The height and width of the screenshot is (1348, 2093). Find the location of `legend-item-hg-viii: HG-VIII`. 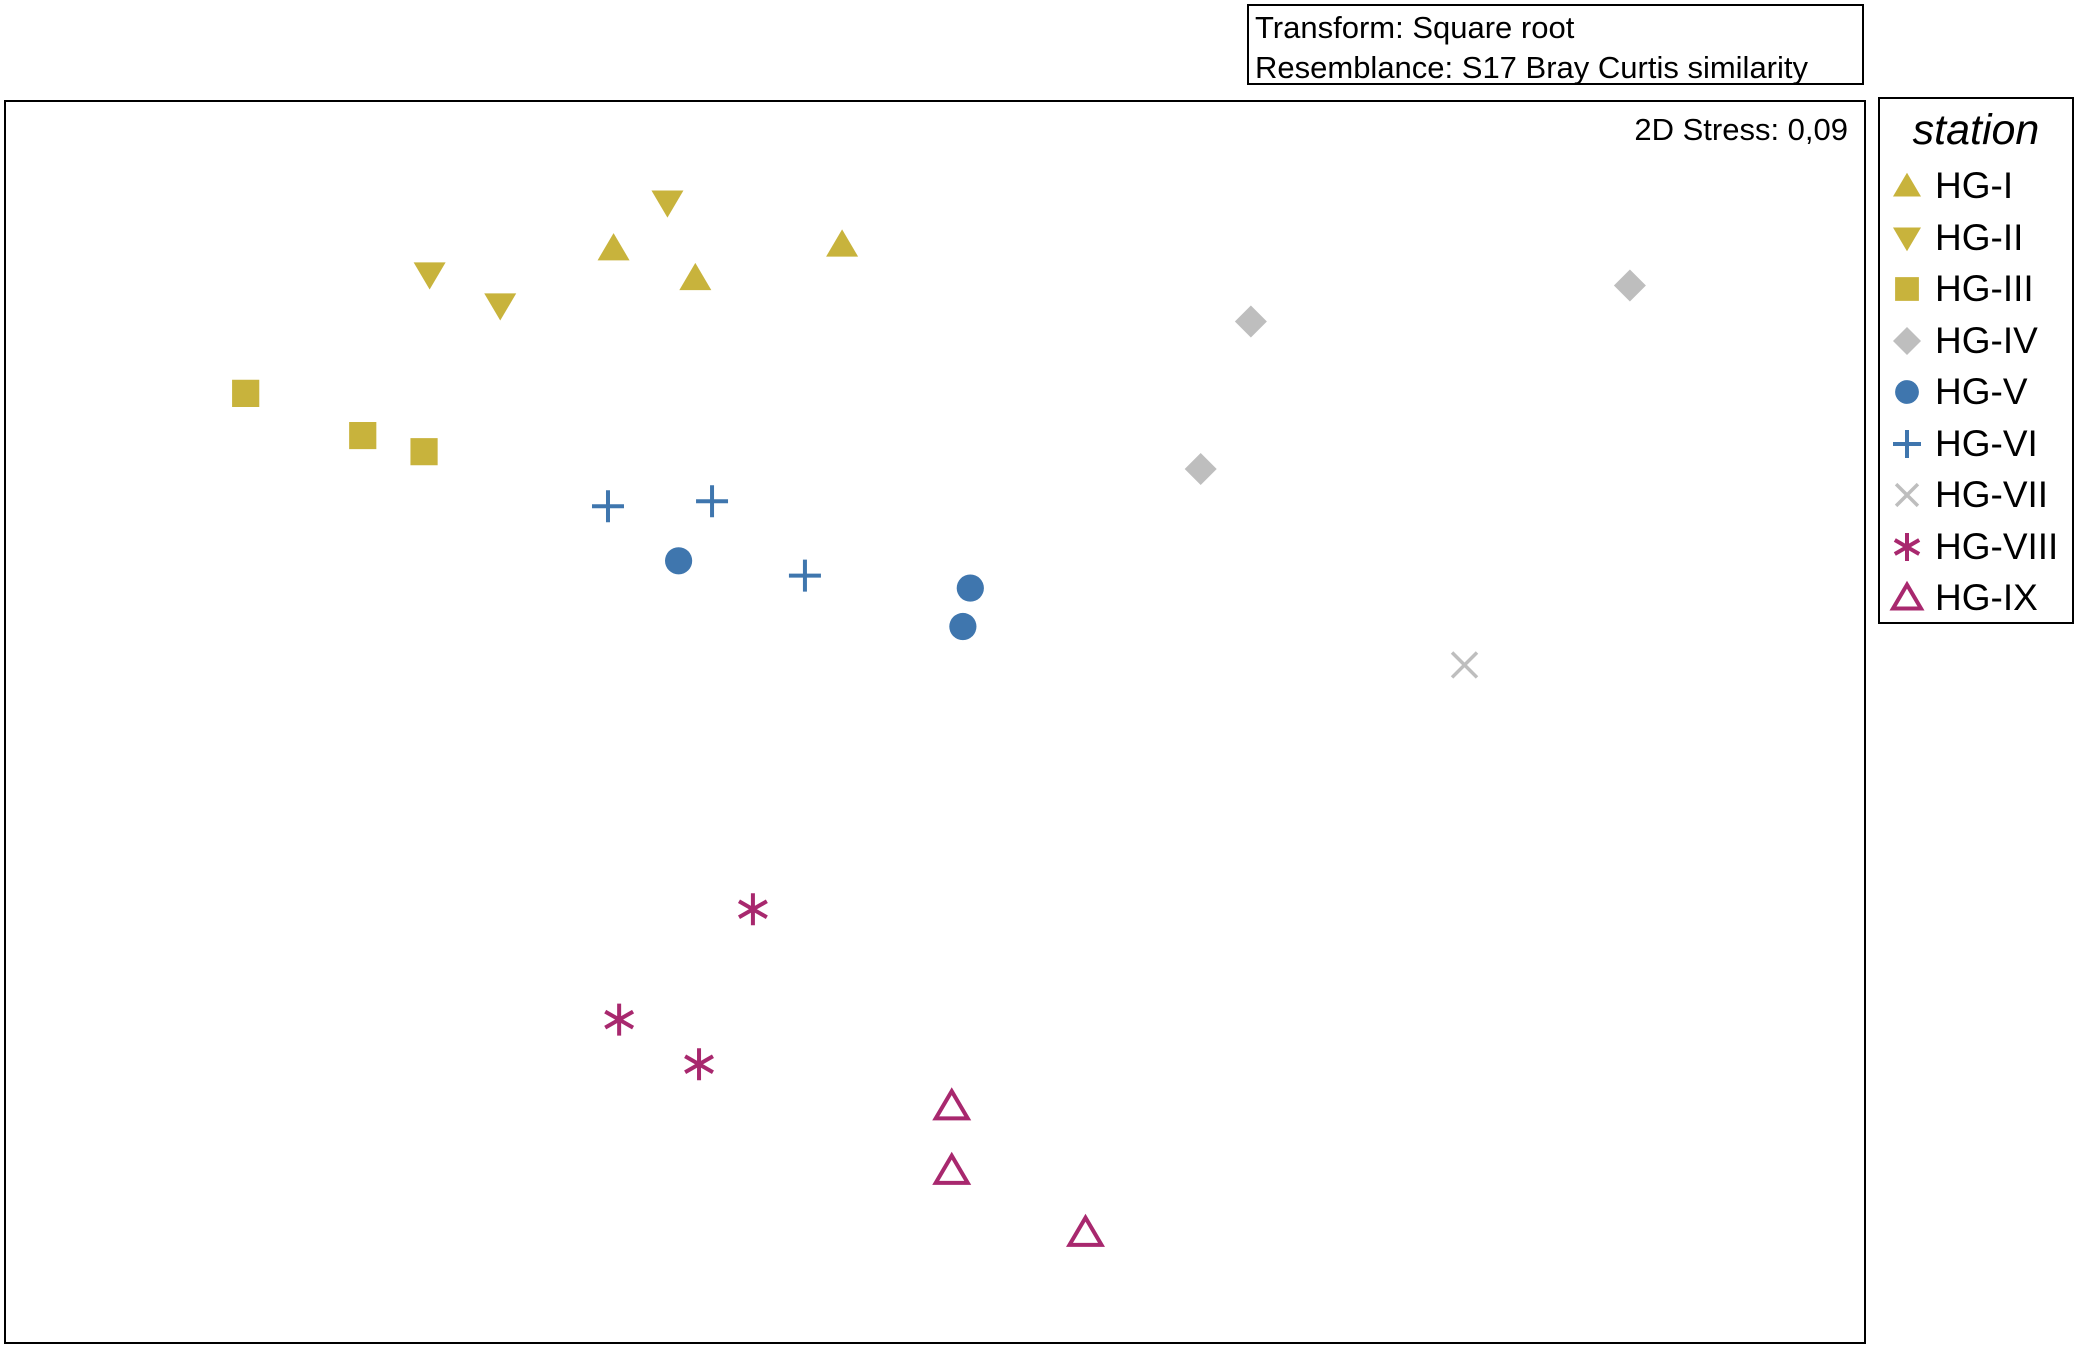

legend-item-hg-viii: HG-VIII is located at coordinates (1976, 547).